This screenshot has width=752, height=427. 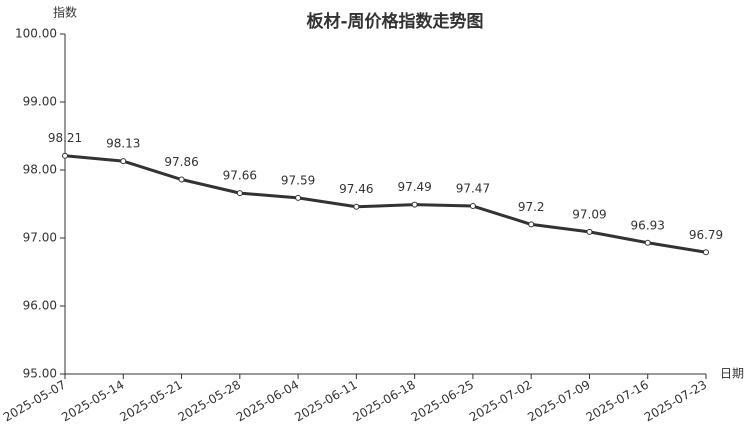 I want to click on data-label: 98.21, so click(x=65, y=138).